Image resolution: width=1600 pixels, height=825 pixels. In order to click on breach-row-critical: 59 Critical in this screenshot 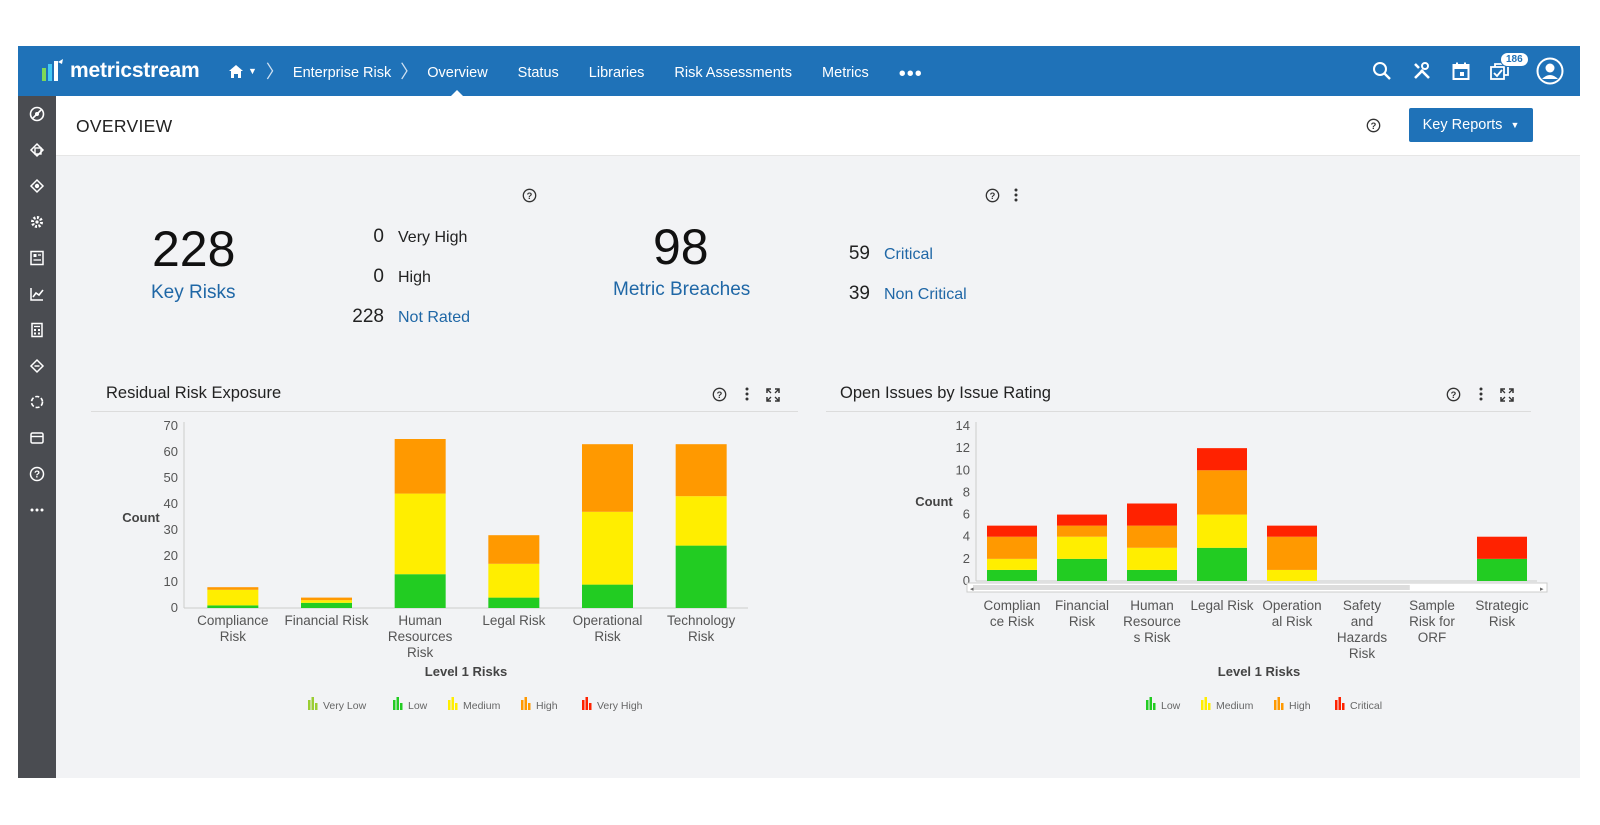, I will do `click(876, 254)`.